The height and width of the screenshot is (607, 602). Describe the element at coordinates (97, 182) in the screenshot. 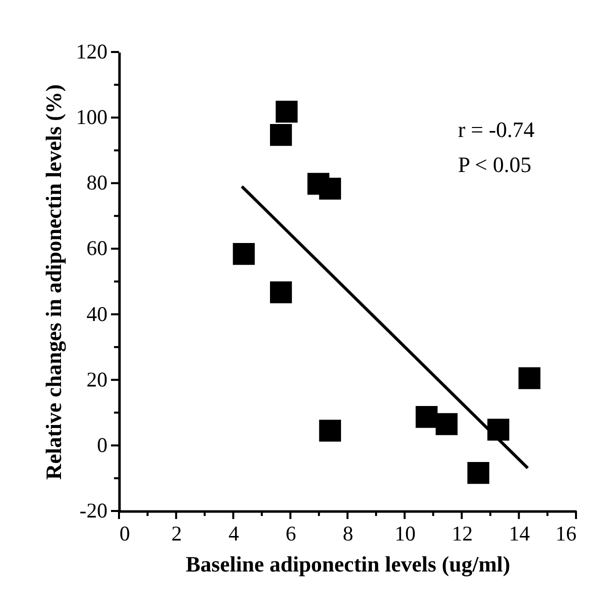

I see `y-tick-label: 80` at that location.